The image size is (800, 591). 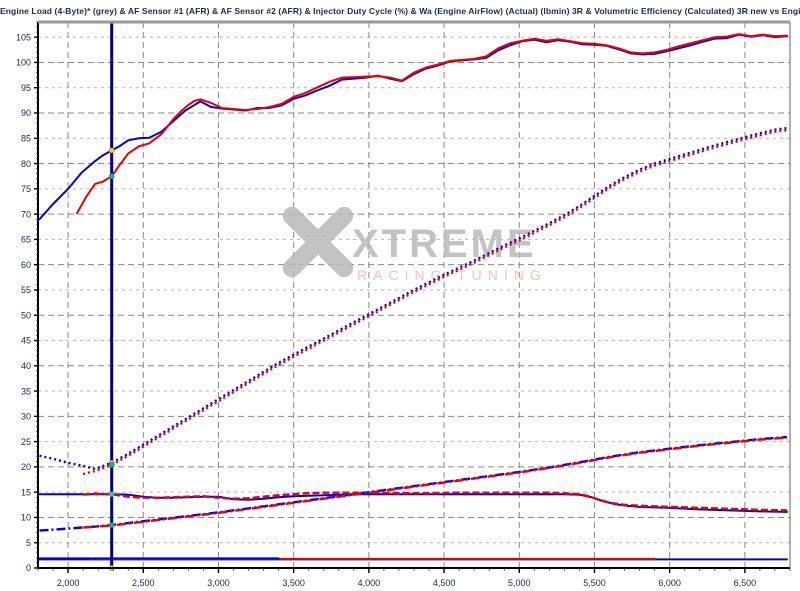 What do you see at coordinates (444, 583) in the screenshot?
I see `x-tick-label: 4,500` at bounding box center [444, 583].